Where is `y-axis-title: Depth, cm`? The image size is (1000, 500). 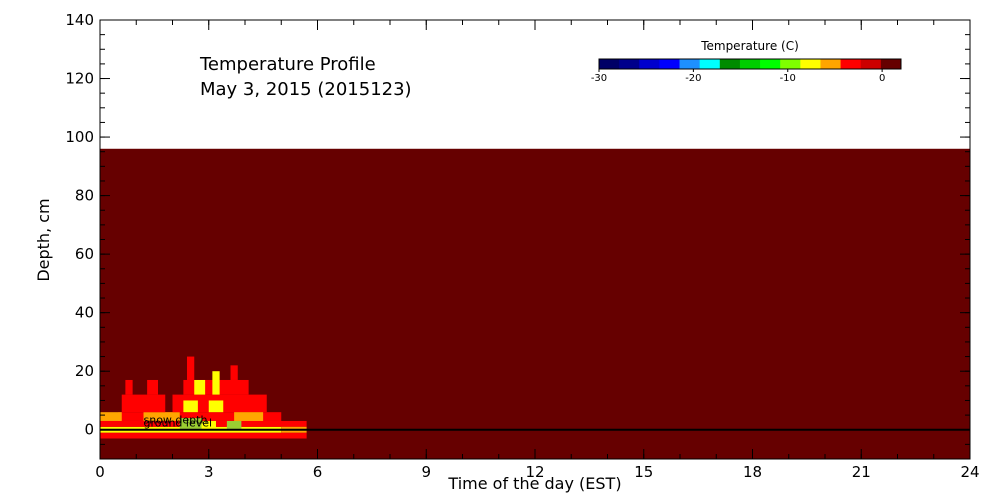
y-axis-title: Depth, cm is located at coordinates (43, 239).